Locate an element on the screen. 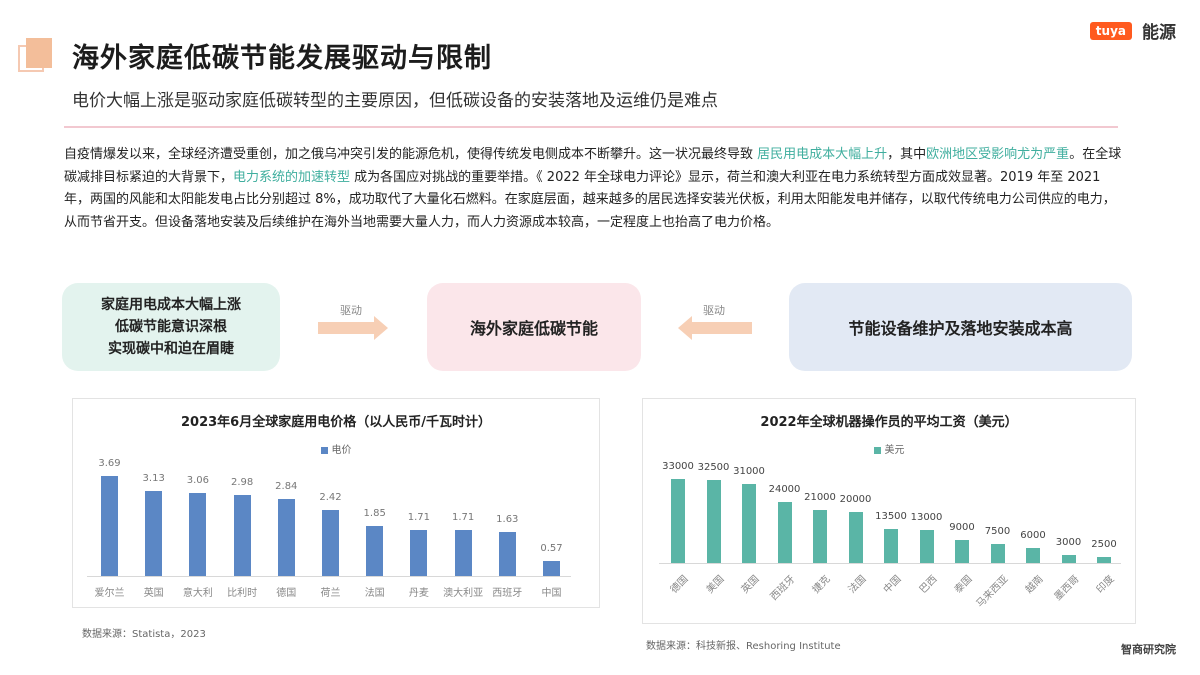  x-tick-label: 巴西 is located at coordinates (928, 584).